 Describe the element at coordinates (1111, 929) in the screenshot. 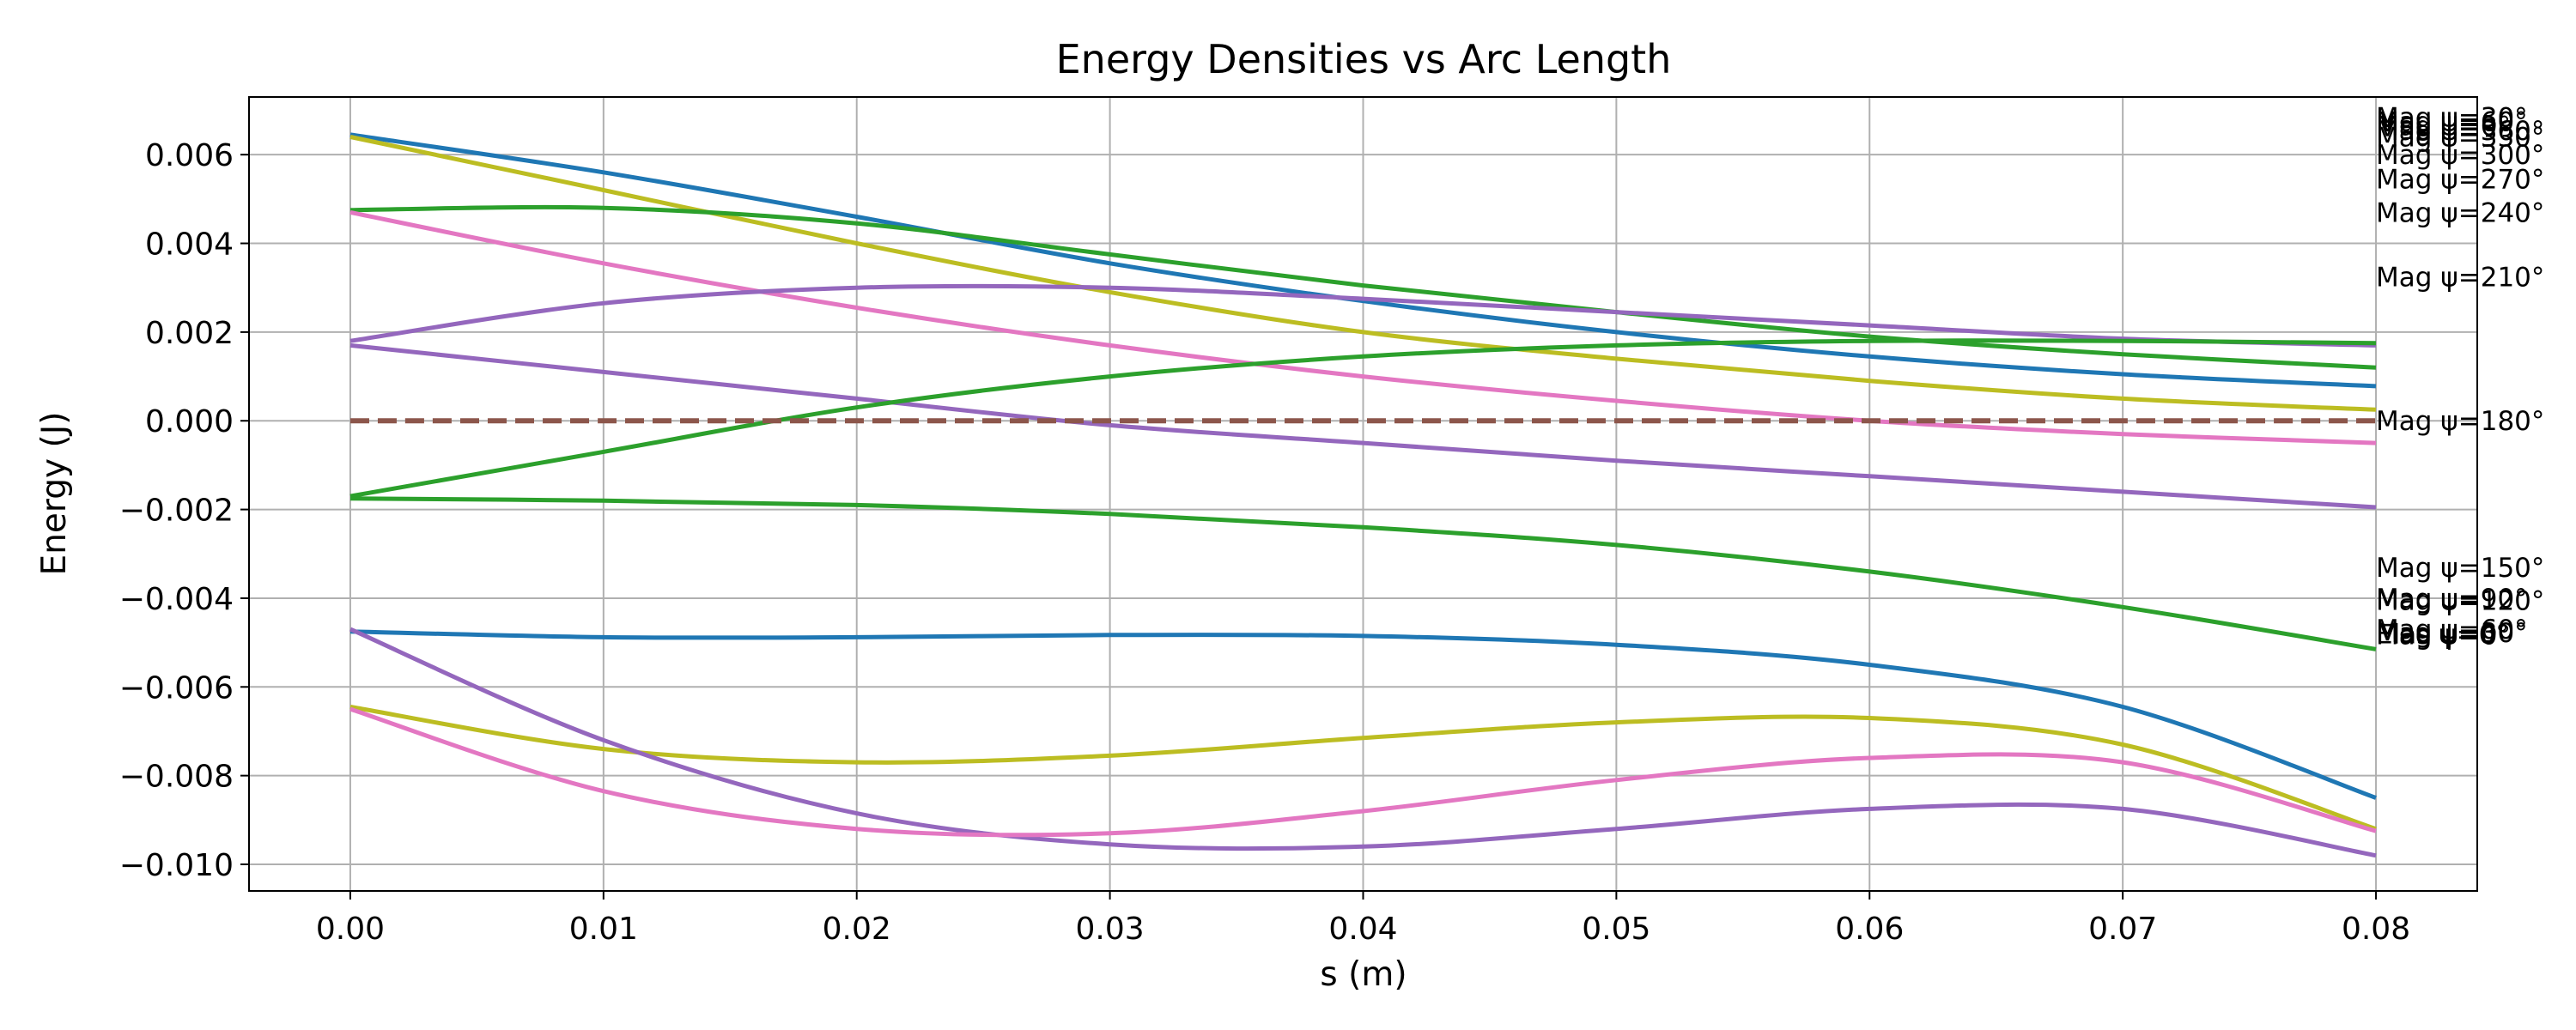

I see `x-tick-label: 0.03` at that location.